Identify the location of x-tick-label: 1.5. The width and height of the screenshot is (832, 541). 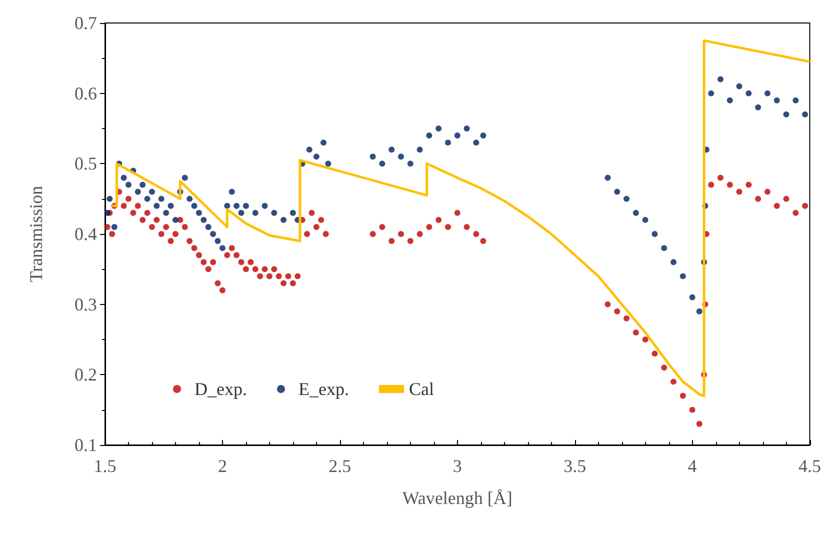
(105, 466).